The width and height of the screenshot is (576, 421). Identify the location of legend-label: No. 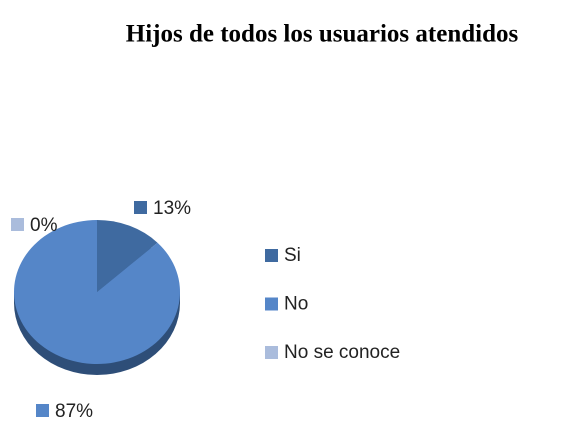
(296, 304).